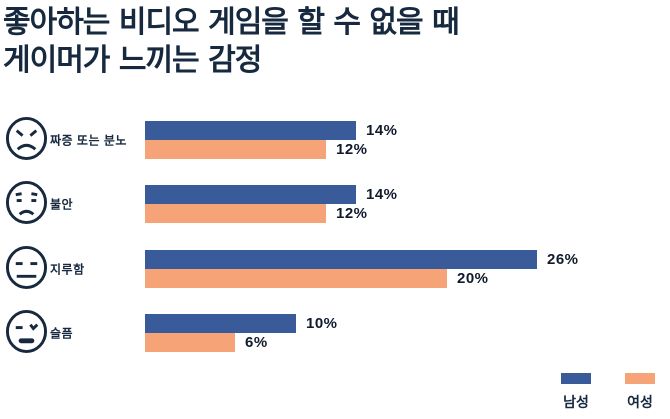  I want to click on anxious-face-icon, so click(26, 202).